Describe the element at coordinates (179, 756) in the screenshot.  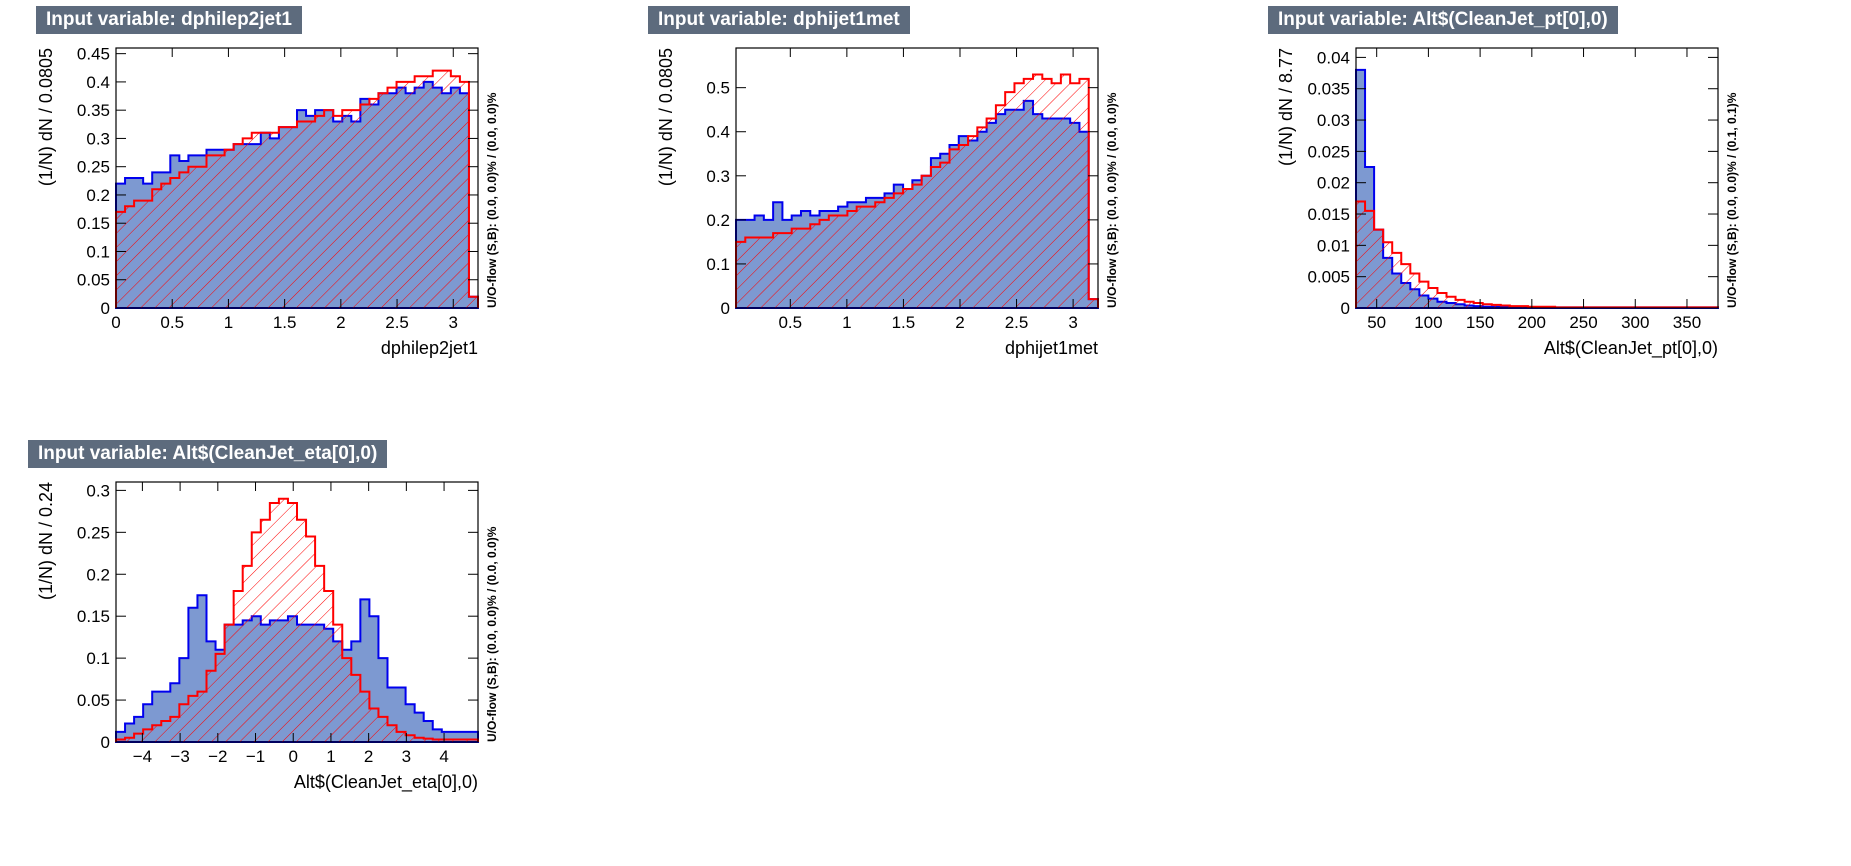
I see `x-tick-label: −3` at that location.